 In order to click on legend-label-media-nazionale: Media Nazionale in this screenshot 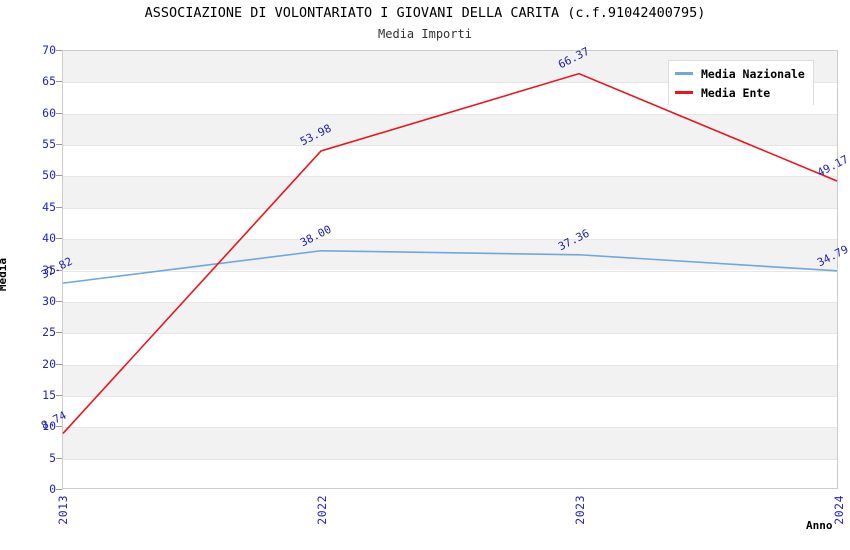, I will do `click(753, 73)`.